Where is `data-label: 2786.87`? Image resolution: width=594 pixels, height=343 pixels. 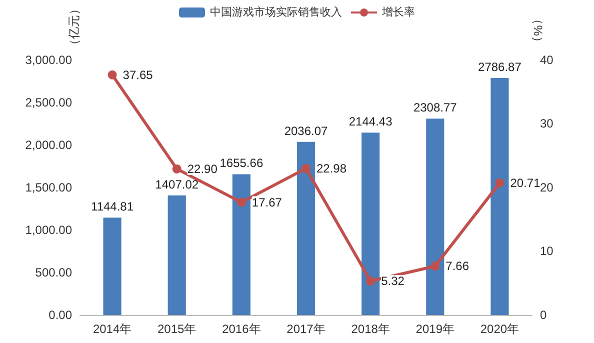 data-label: 2786.87 is located at coordinates (500, 67).